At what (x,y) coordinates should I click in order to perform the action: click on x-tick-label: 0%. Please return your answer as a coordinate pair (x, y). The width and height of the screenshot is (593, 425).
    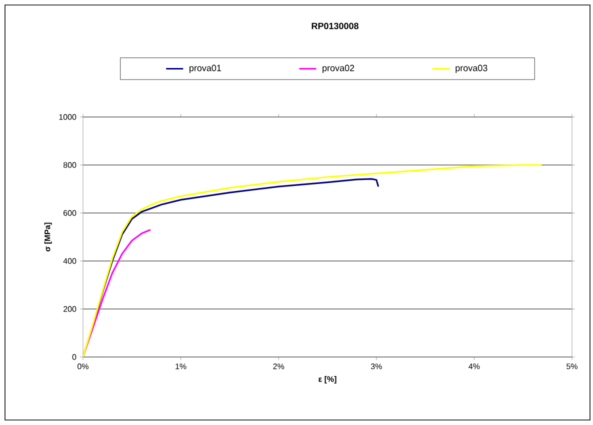
    Looking at the image, I should click on (83, 367).